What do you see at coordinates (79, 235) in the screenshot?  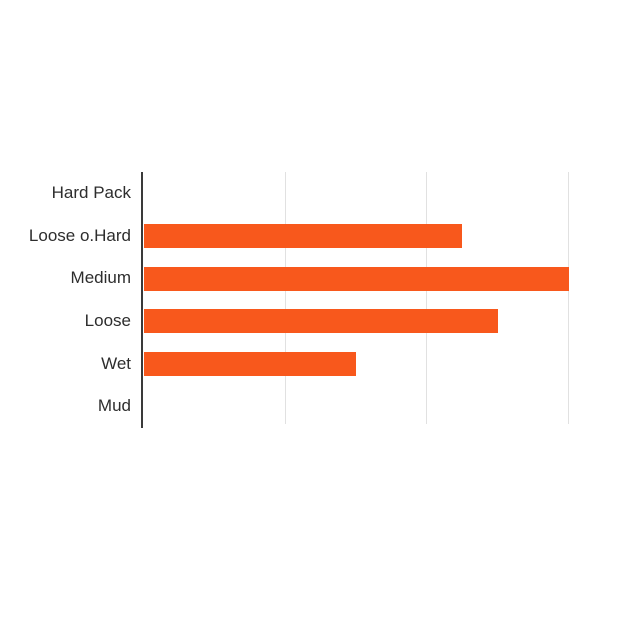 I see `category-label: Loose o.Hard` at bounding box center [79, 235].